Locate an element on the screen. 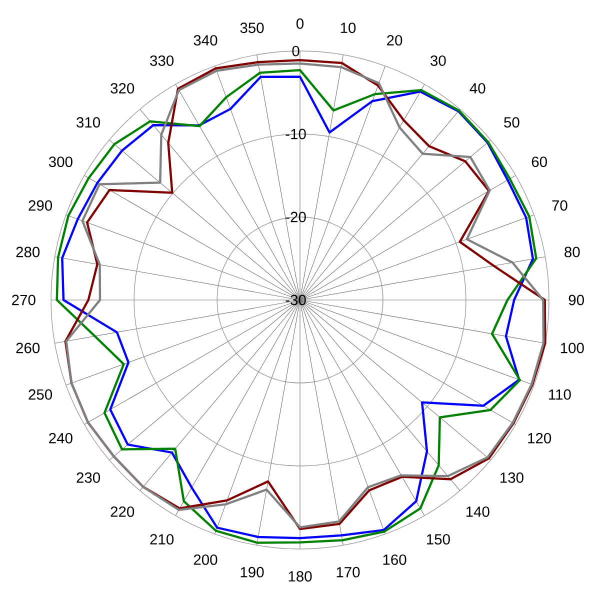 The image size is (600, 600). spoke-label: 20 is located at coordinates (394, 40).